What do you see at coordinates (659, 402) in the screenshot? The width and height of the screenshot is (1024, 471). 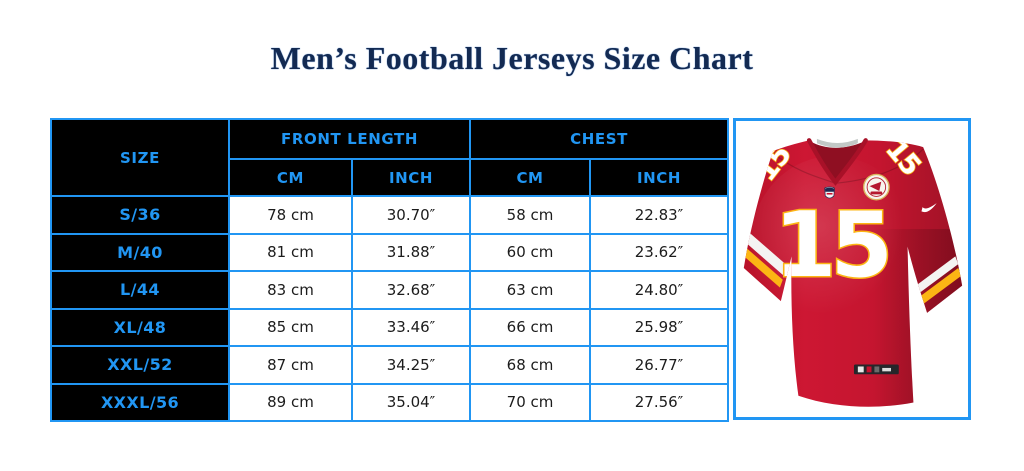 I see `chest-inch-cell: 27.56″` at bounding box center [659, 402].